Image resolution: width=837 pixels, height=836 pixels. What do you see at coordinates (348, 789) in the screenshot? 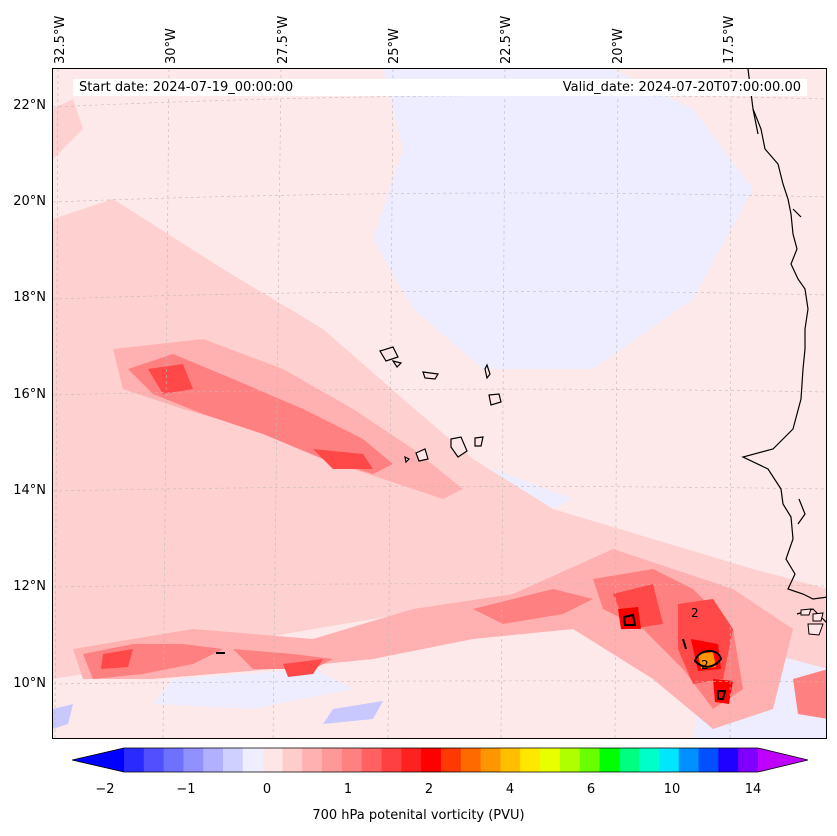
I see `colorbar-tick-label: 1` at bounding box center [348, 789].